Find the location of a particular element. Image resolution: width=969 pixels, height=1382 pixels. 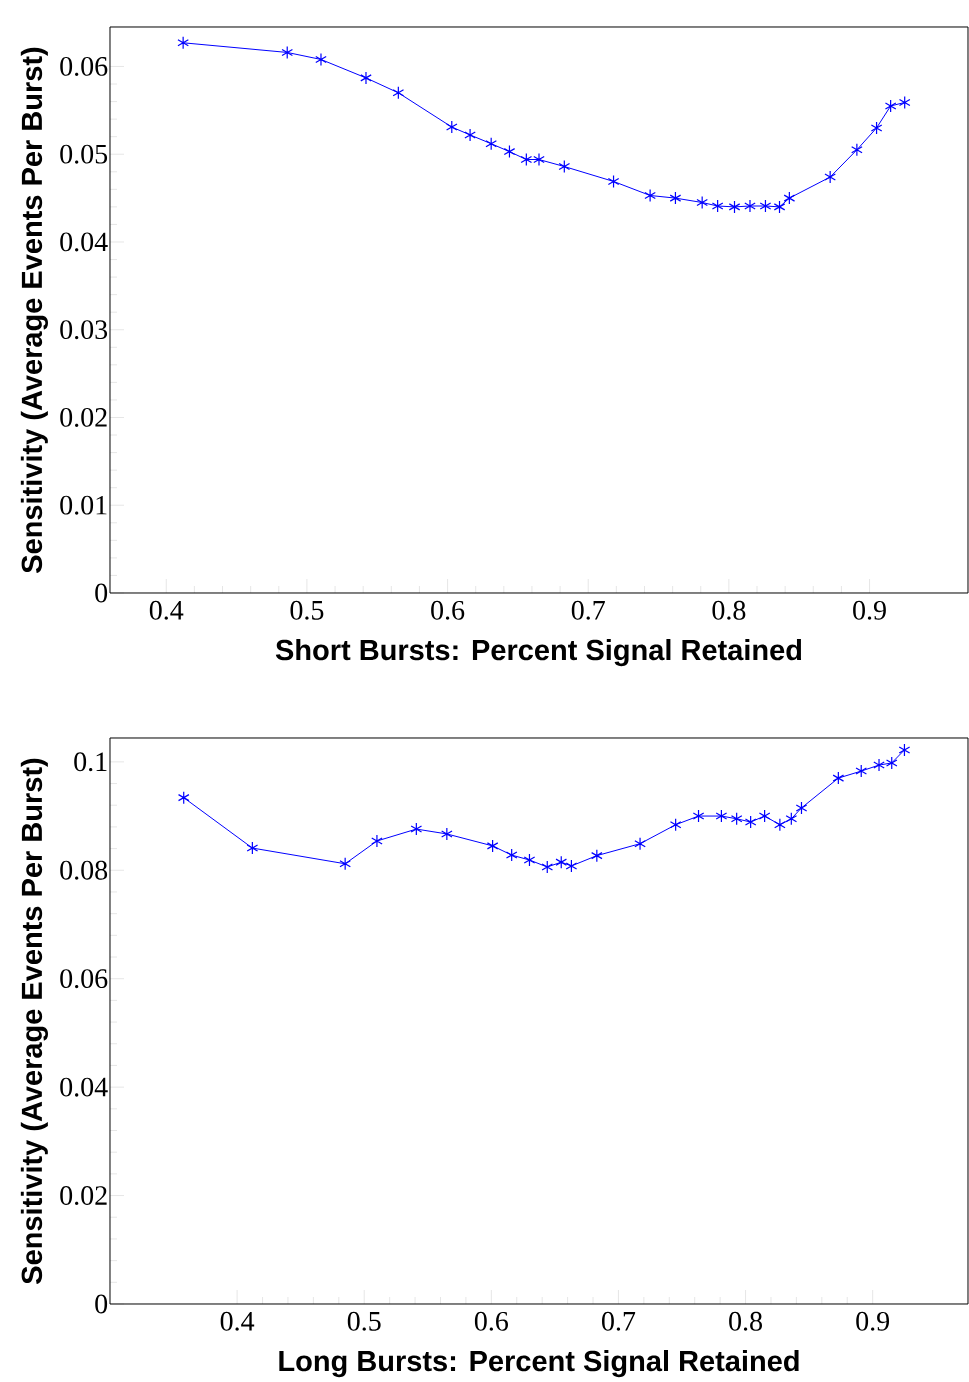

y-tick-label: 0.08 is located at coordinates (84, 870).